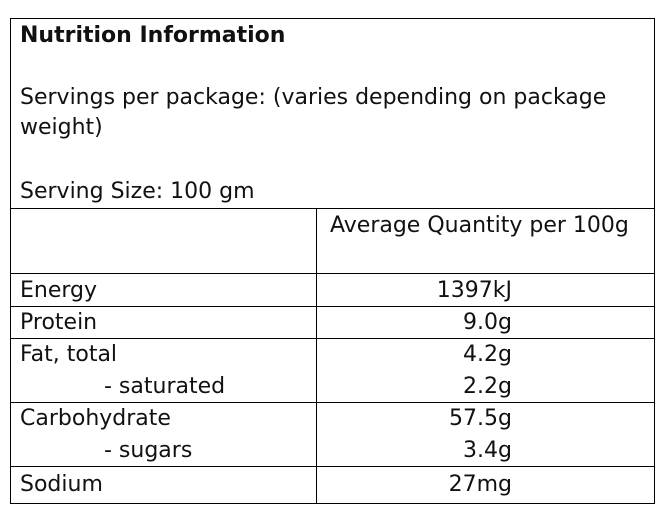 Image resolution: width=665 pixels, height=512 pixels. Describe the element at coordinates (480, 484) in the screenshot. I see `amount: 27mg` at that location.